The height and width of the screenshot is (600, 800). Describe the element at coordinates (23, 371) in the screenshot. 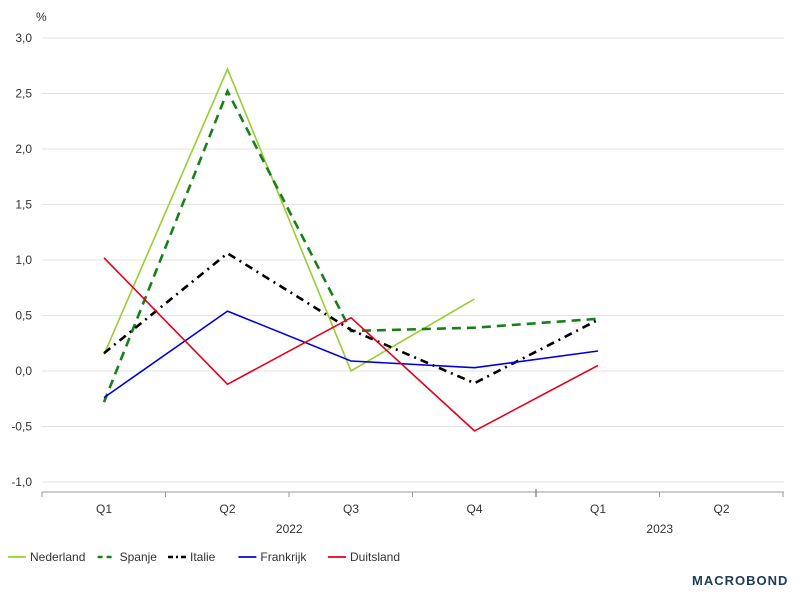

I see `y-tick-label: 0,0` at that location.